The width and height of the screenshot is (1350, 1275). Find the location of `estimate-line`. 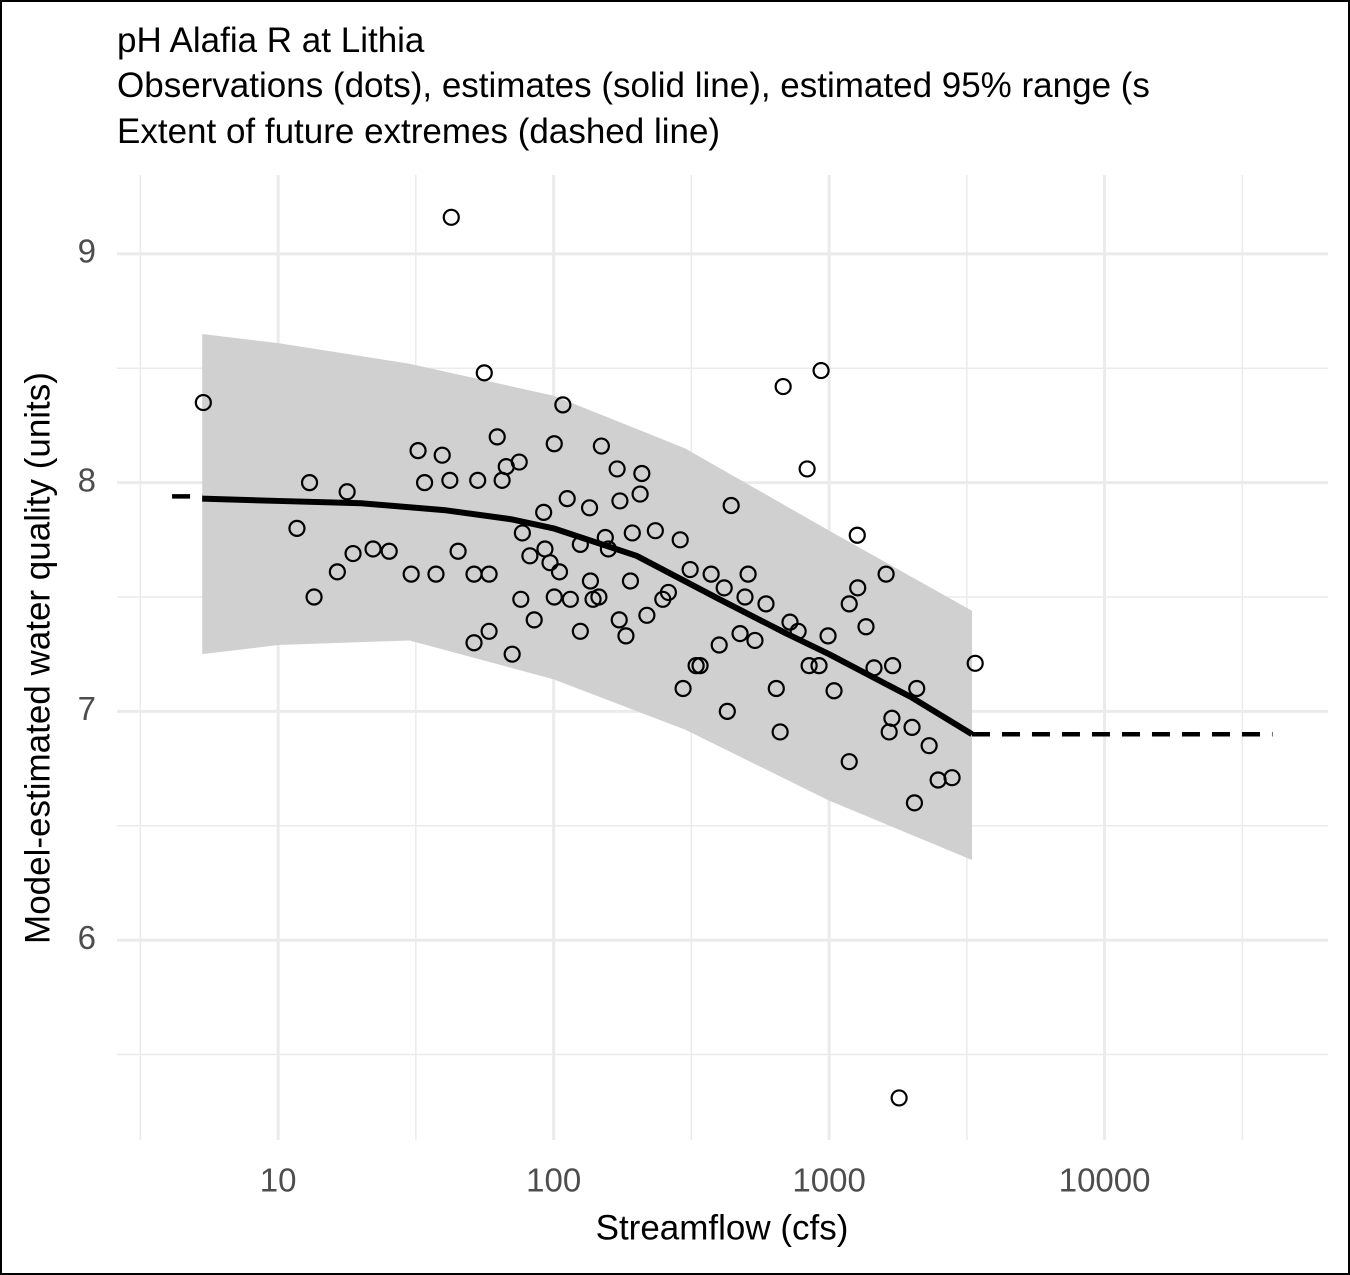

estimate-line is located at coordinates (588, 616).